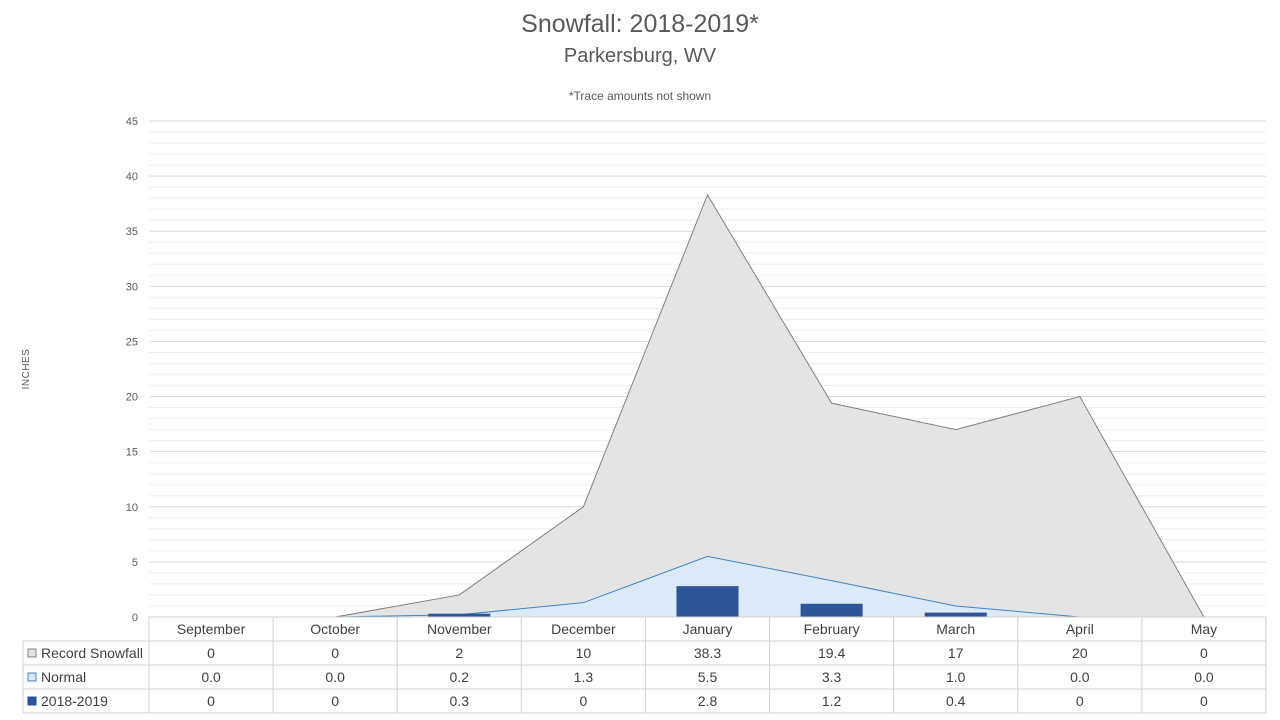 Image resolution: width=1280 pixels, height=720 pixels. I want to click on x-category-label: May, so click(1204, 629).